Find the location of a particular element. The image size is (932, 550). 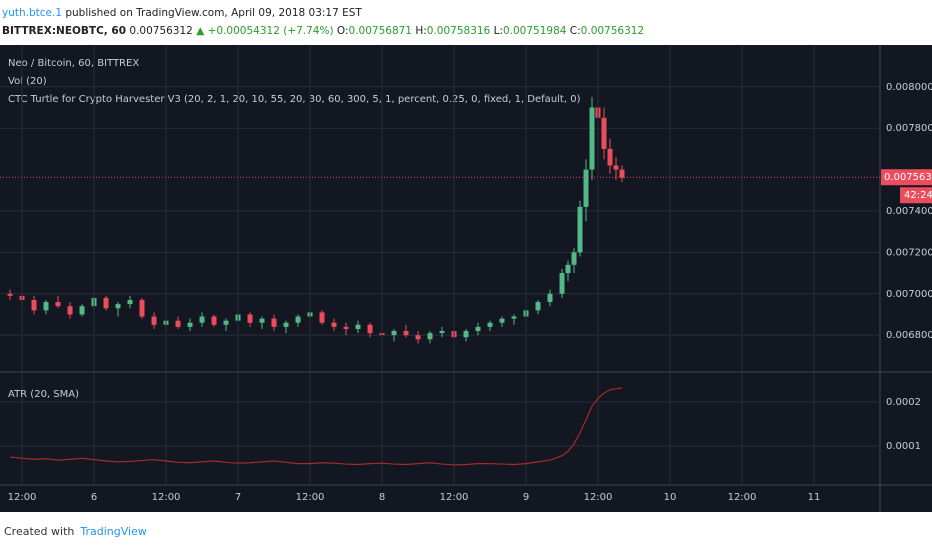

countdown-box is located at coordinates (916, 195).